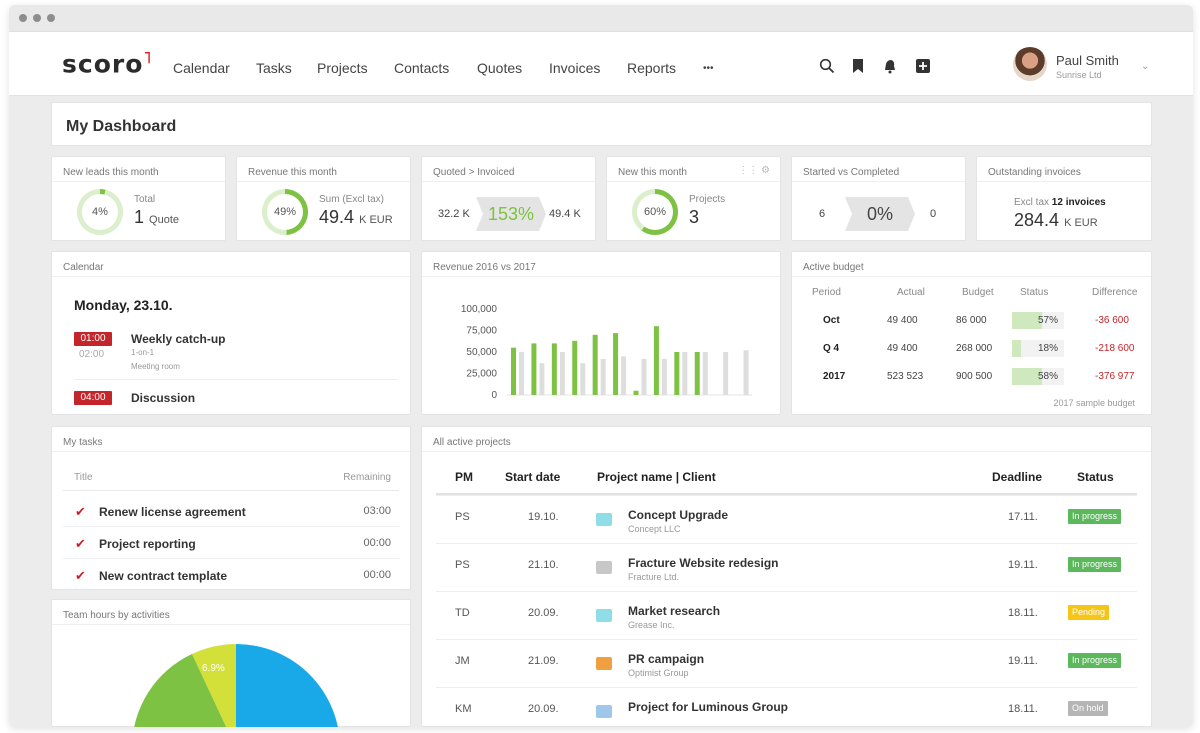 This screenshot has height=733, width=1200. What do you see at coordinates (1089, 612) in the screenshot?
I see `status-badge: Pending` at bounding box center [1089, 612].